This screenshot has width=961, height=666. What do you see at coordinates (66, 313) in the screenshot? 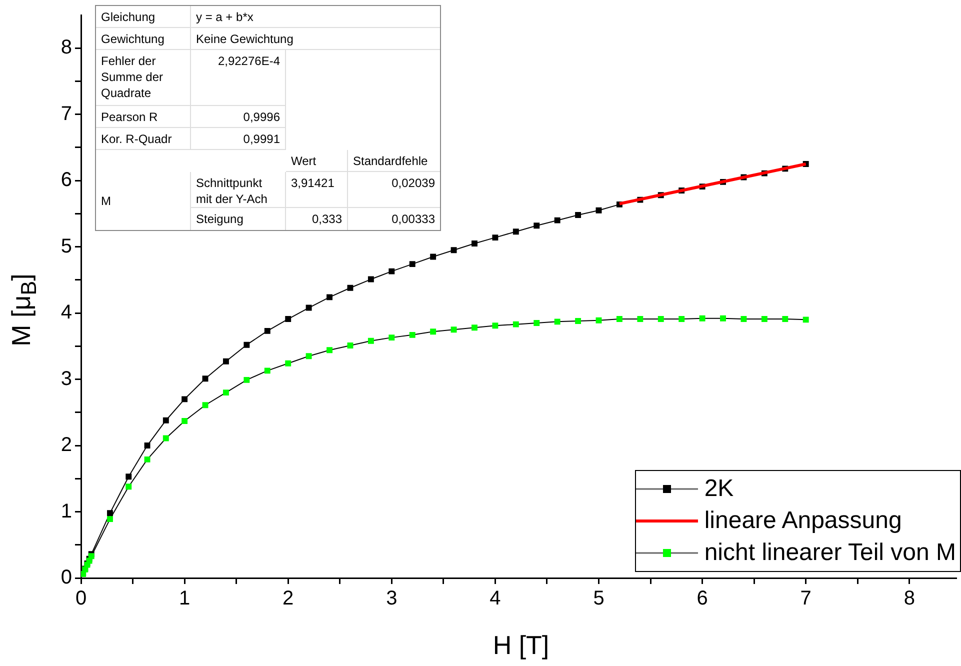
I see `y-tick-label: 4` at bounding box center [66, 313].